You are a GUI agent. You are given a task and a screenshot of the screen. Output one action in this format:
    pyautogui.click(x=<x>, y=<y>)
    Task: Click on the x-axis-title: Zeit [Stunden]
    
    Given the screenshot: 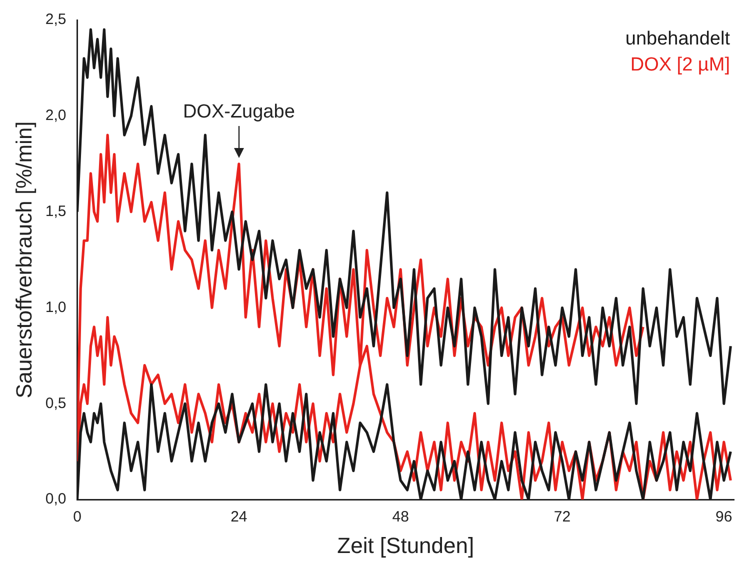 What is the action you would take?
    pyautogui.click(x=405, y=545)
    